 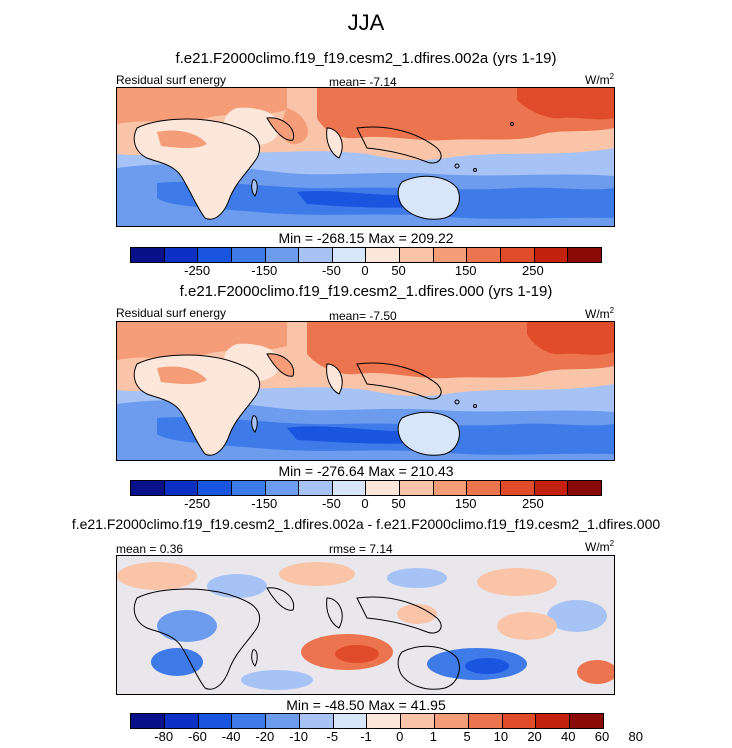 What do you see at coordinates (433, 736) in the screenshot?
I see `colorbar-tick-label: 1` at bounding box center [433, 736].